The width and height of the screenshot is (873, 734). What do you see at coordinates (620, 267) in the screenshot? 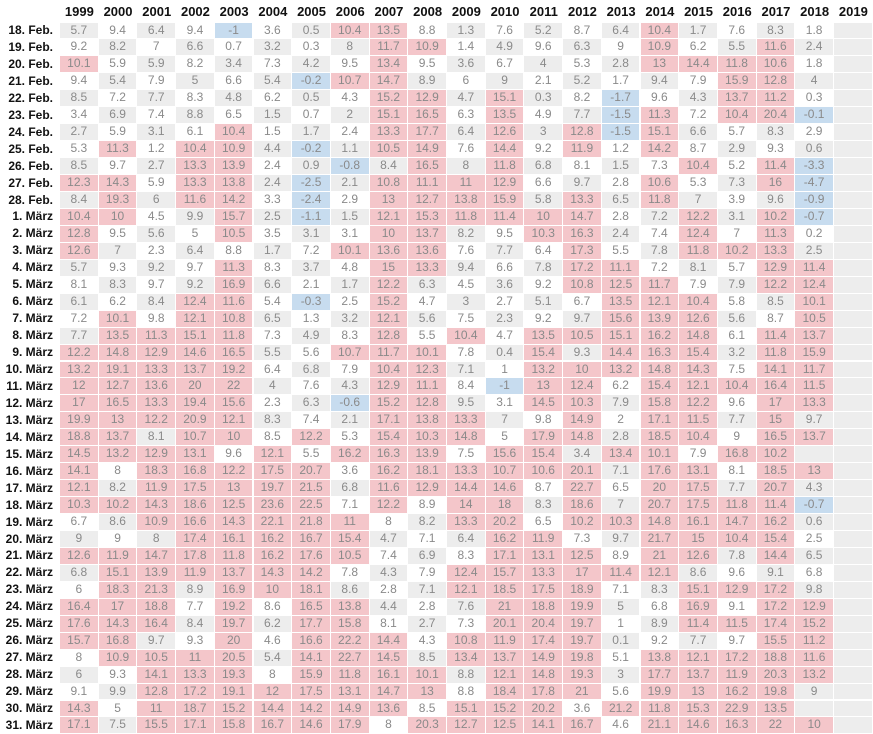
I see `heatmap-cell: 11.1` at bounding box center [620, 267].